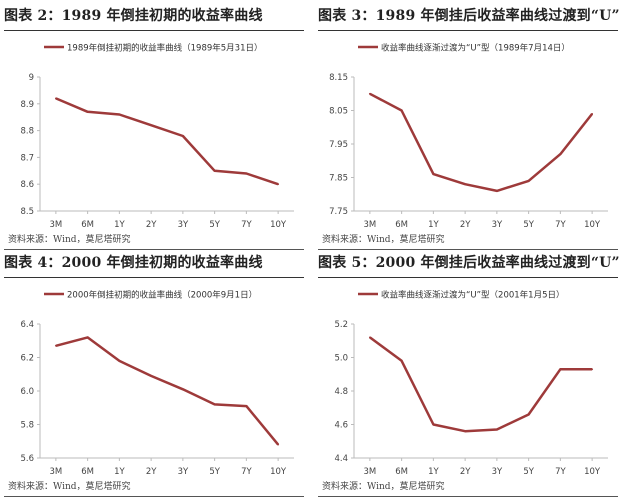  Describe the element at coordinates (341, 392) in the screenshot. I see `y-tick-label: 4.8` at that location.